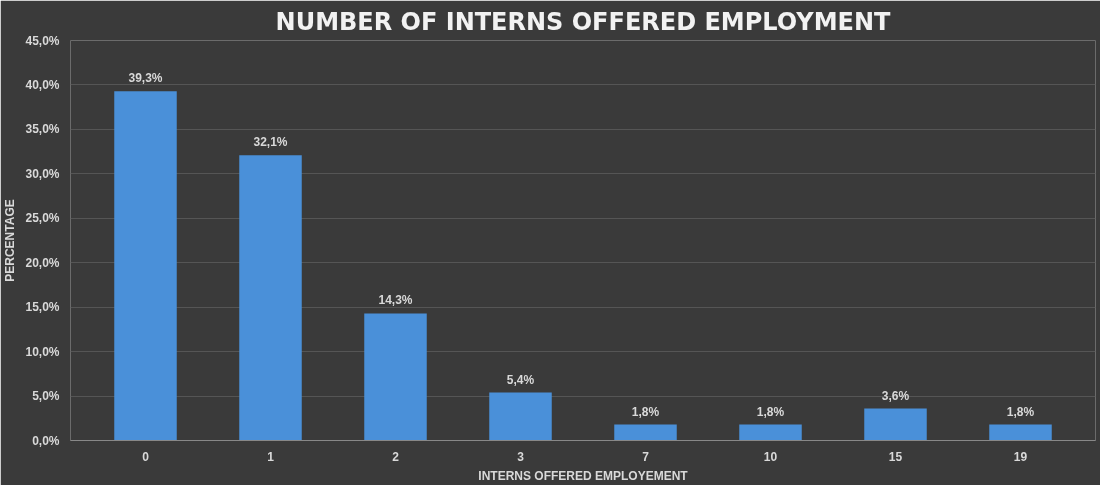 The image size is (1117, 500). I want to click on x-tick-label: 10, so click(770, 456).